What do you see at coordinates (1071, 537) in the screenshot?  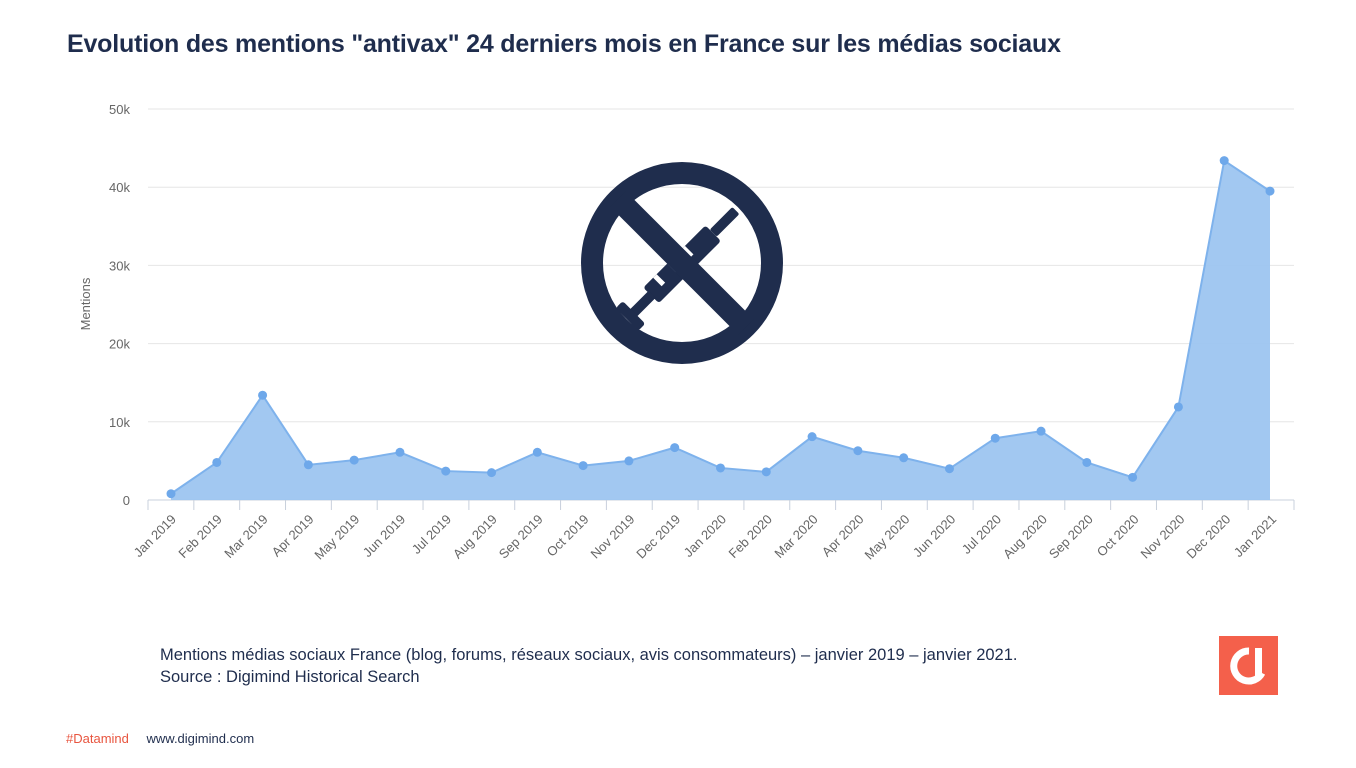 I see `x-tick-label: Sep 2020` at bounding box center [1071, 537].